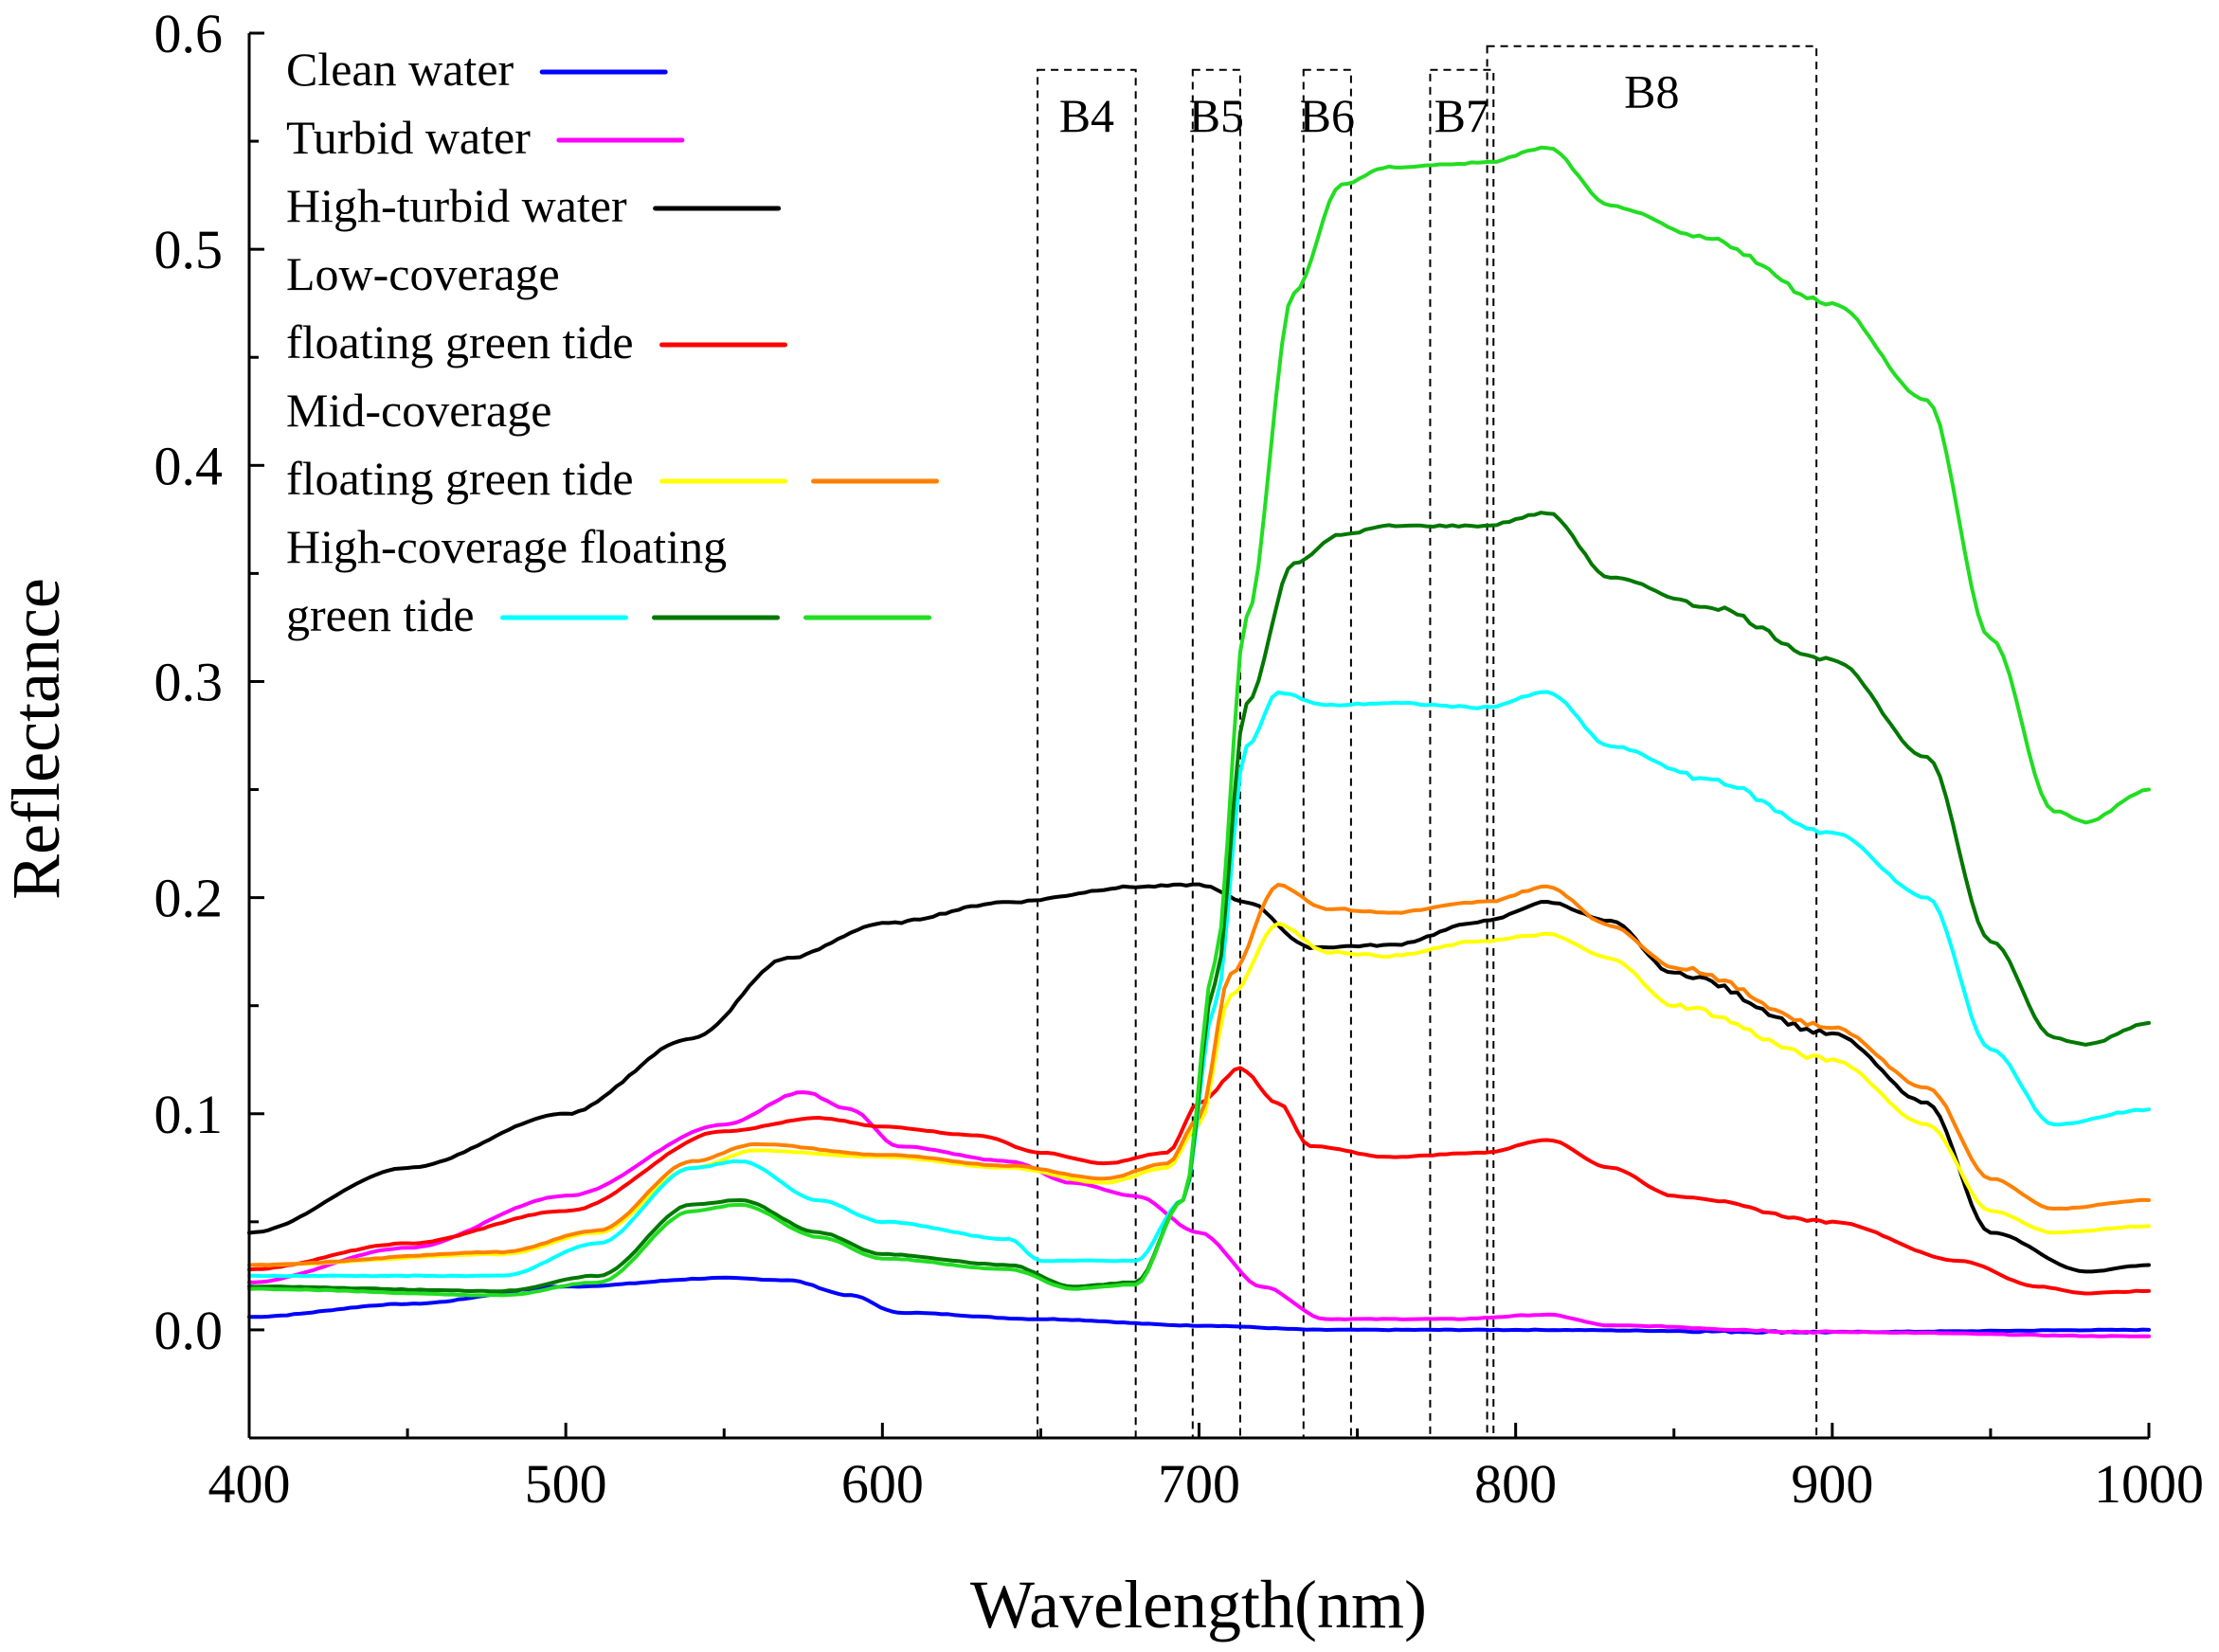 The width and height of the screenshot is (2219, 1652). What do you see at coordinates (1199, 1484) in the screenshot?
I see `x-tick-label: 700` at bounding box center [1199, 1484].